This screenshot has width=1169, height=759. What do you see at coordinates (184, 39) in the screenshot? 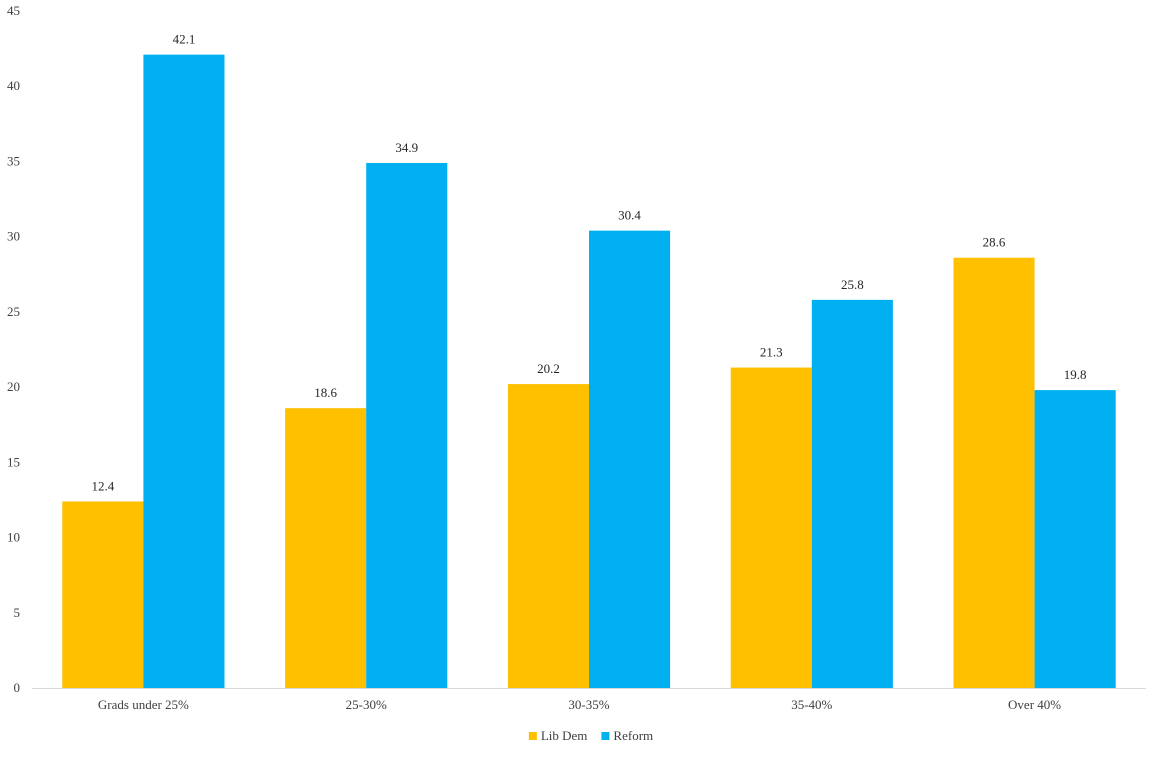
I see `data-label: 42.1` at bounding box center [184, 39].